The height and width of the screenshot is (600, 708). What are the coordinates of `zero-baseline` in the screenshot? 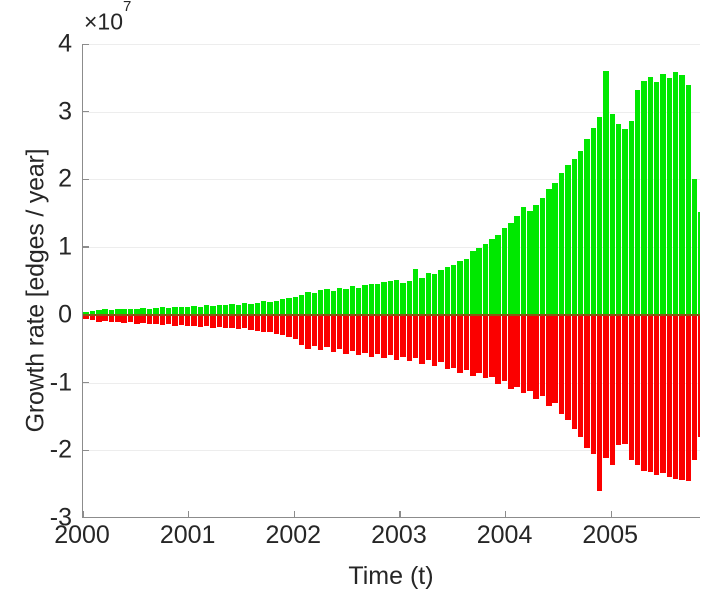 It's located at (391, 314).